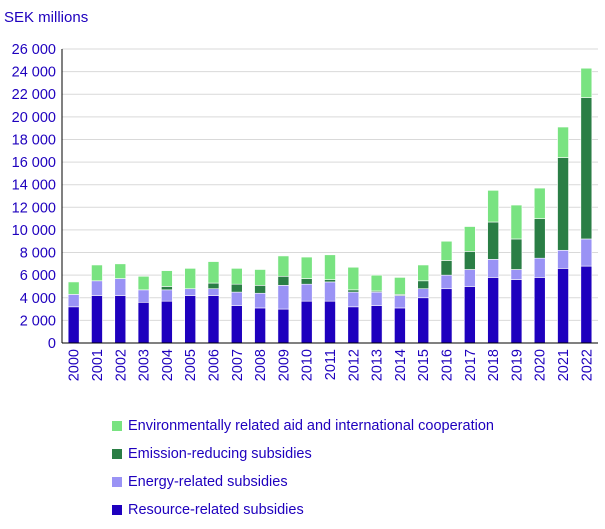  I want to click on x-tick-label: 2012, so click(354, 365).